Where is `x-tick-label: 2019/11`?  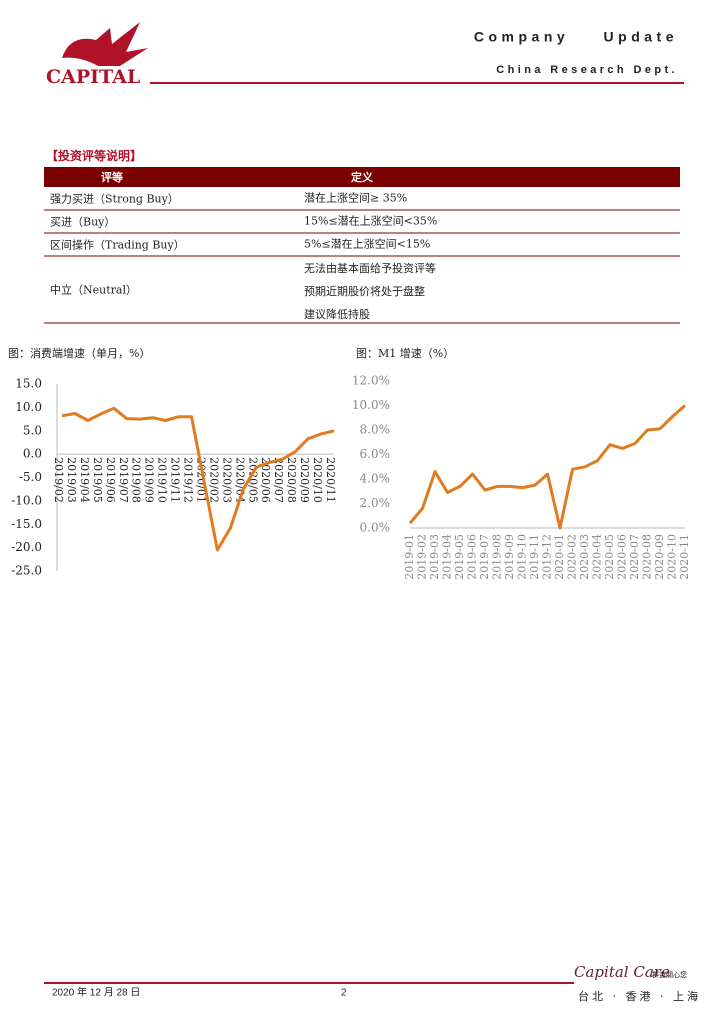 x-tick-label: 2019/11 is located at coordinates (175, 480).